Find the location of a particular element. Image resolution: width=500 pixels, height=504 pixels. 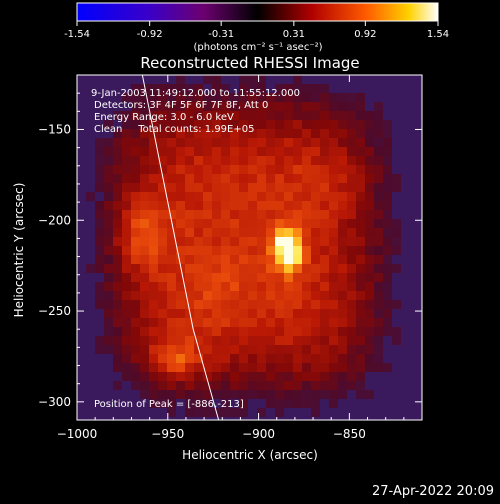

colorbar-tick-label: -1.54 is located at coordinates (77, 34).